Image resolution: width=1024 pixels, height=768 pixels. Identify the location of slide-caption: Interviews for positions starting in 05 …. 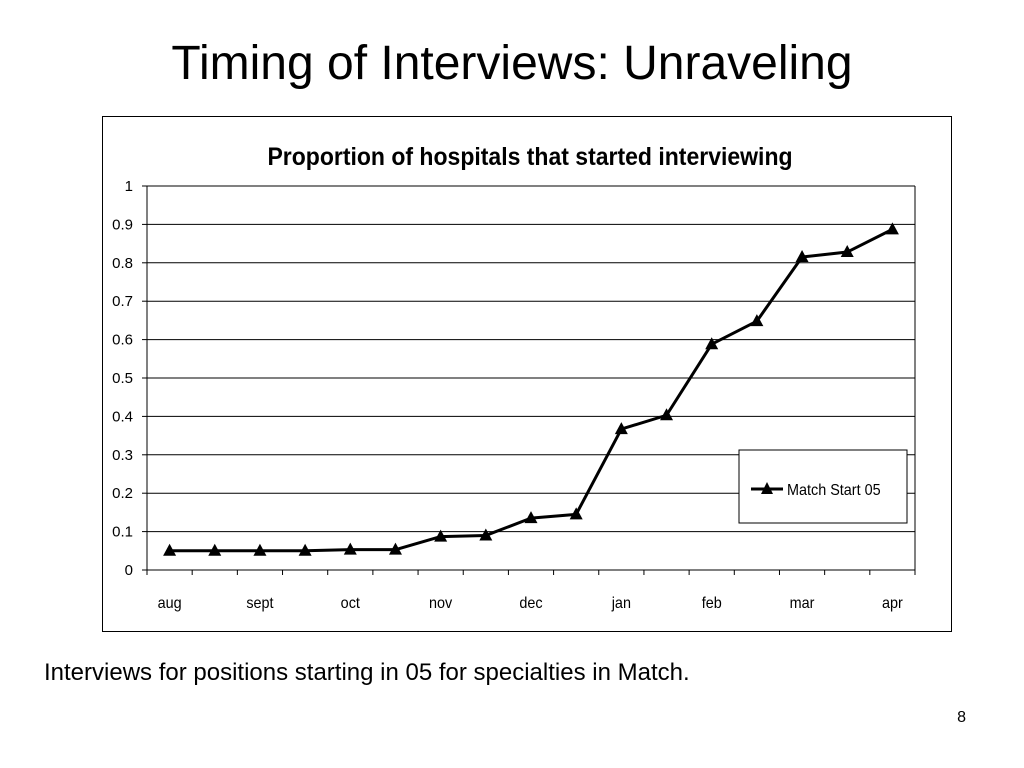
(367, 672).